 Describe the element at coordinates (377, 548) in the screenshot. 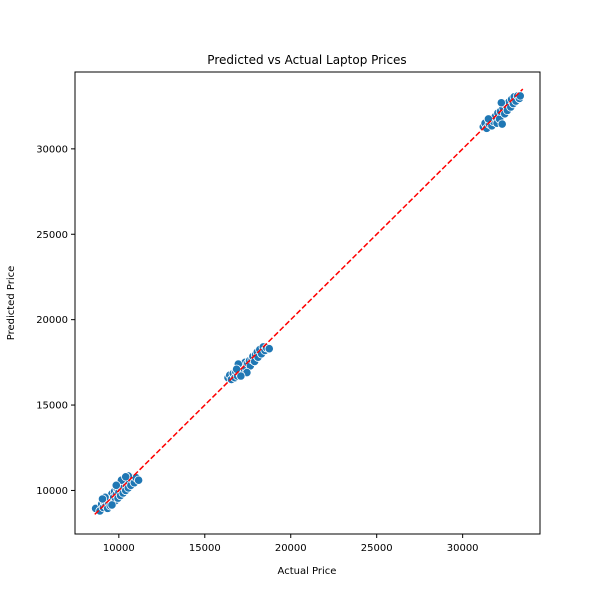

I see `x-tick-label: 25000` at that location.